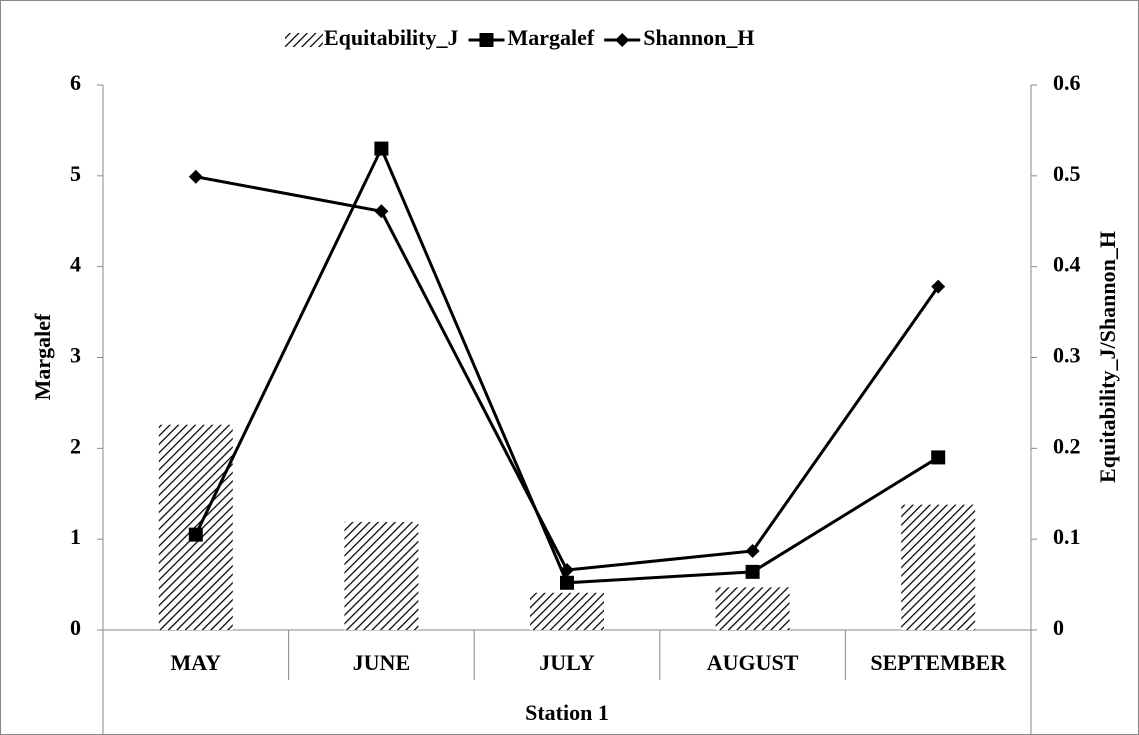 Image resolution: width=1139 pixels, height=735 pixels. Describe the element at coordinates (1067, 536) in the screenshot. I see `y2-tick-label: 0.1` at that location.